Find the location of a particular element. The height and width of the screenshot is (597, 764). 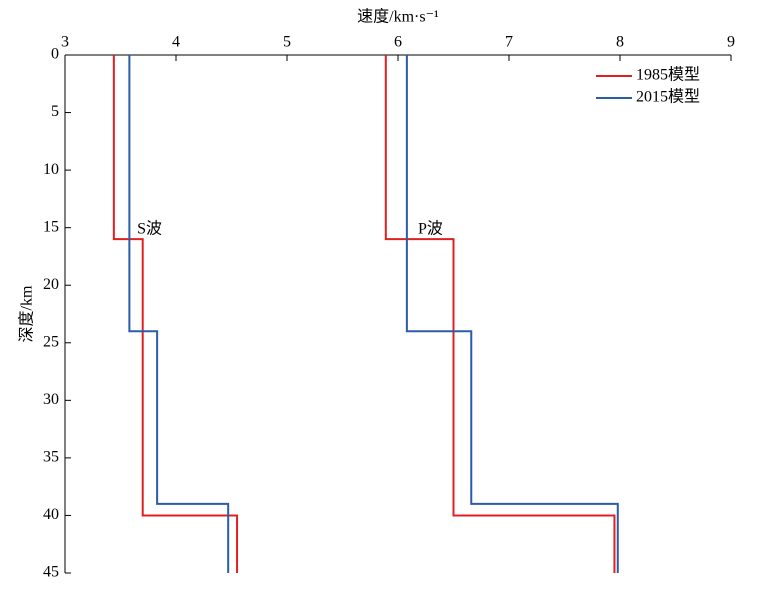

y-tick-label: 35 is located at coordinates (51, 457).